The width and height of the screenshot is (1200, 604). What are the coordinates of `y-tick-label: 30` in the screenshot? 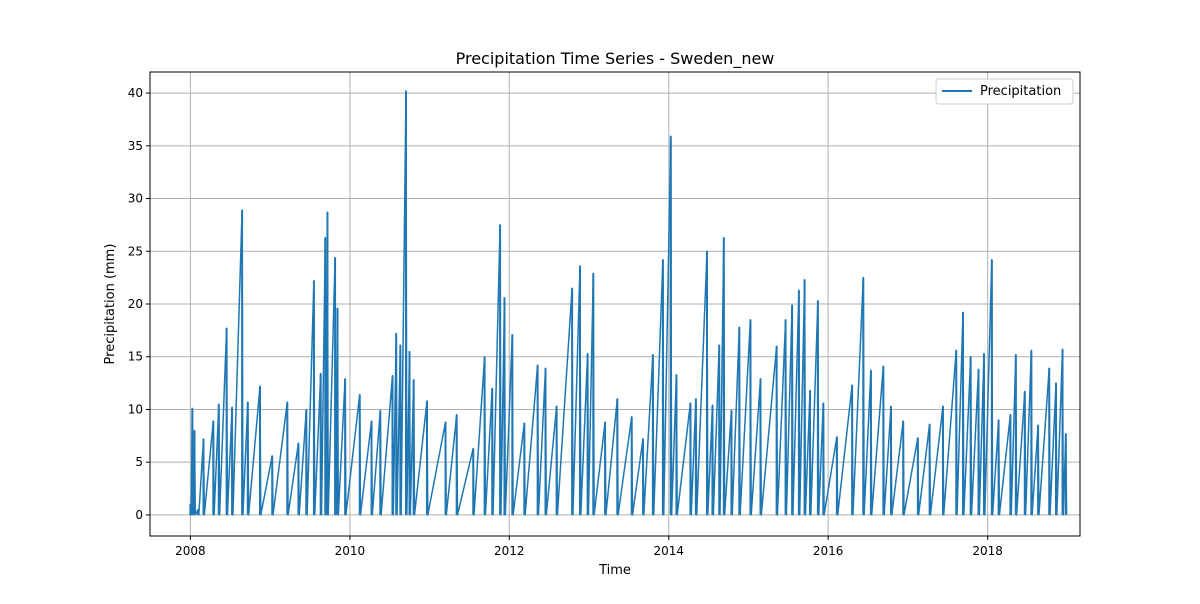 It's located at (135, 199).